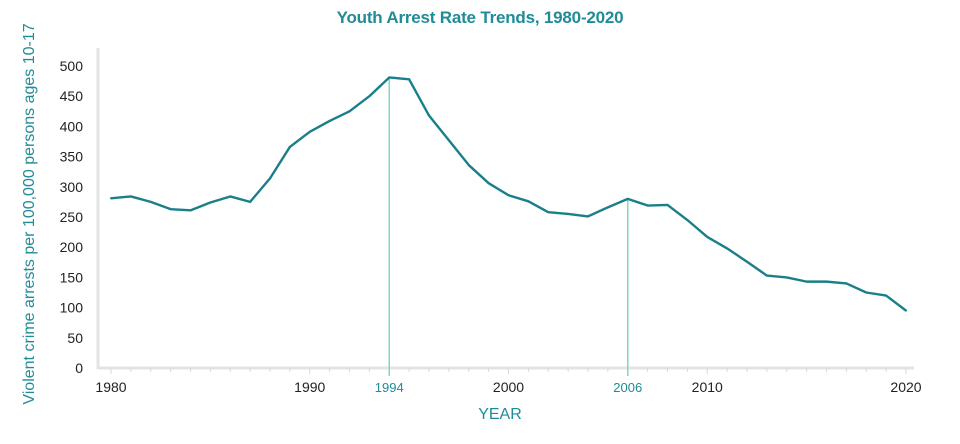  What do you see at coordinates (429, 115) in the screenshot?
I see `data-point-1996` at bounding box center [429, 115].